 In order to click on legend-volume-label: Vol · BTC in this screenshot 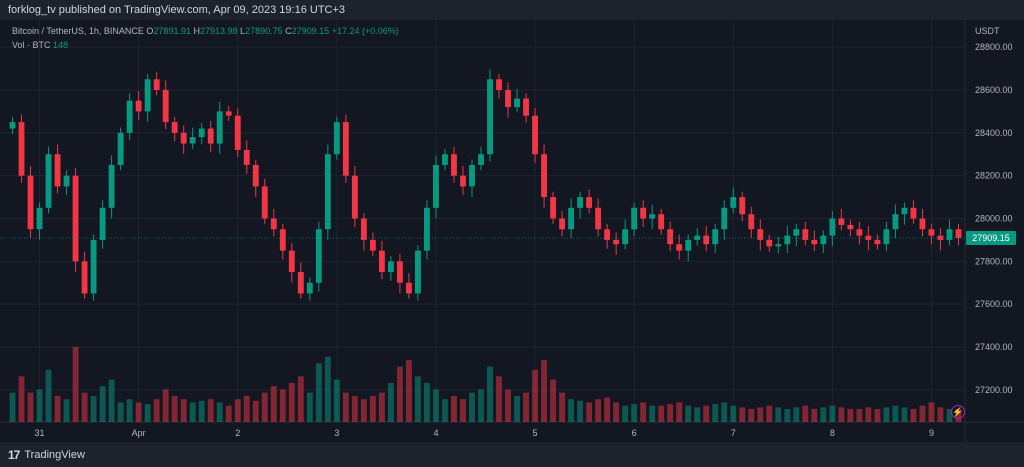, I will do `click(31, 45)`.